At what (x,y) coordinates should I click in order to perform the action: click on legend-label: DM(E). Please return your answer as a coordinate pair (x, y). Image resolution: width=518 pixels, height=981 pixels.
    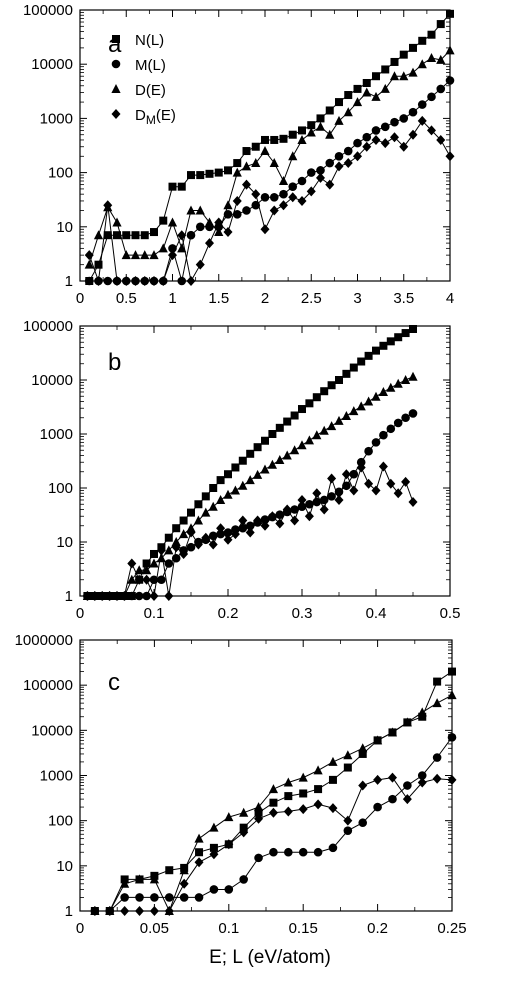
    Looking at the image, I should click on (155, 117).